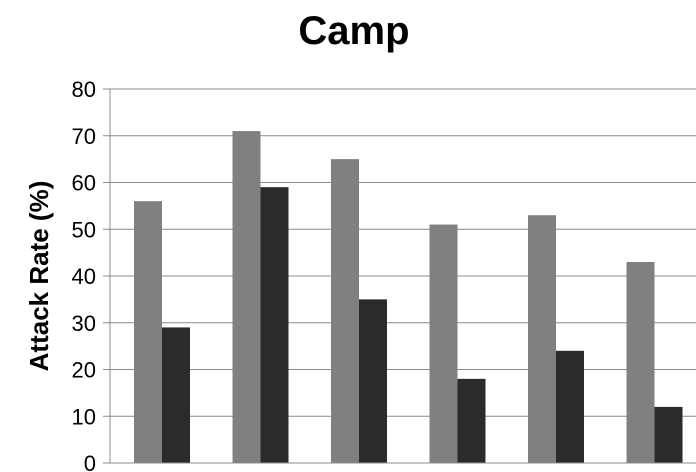 The height and width of the screenshot is (472, 696). What do you see at coordinates (39, 276) in the screenshot?
I see `y-axis-label: Attack Rate (%)` at bounding box center [39, 276].